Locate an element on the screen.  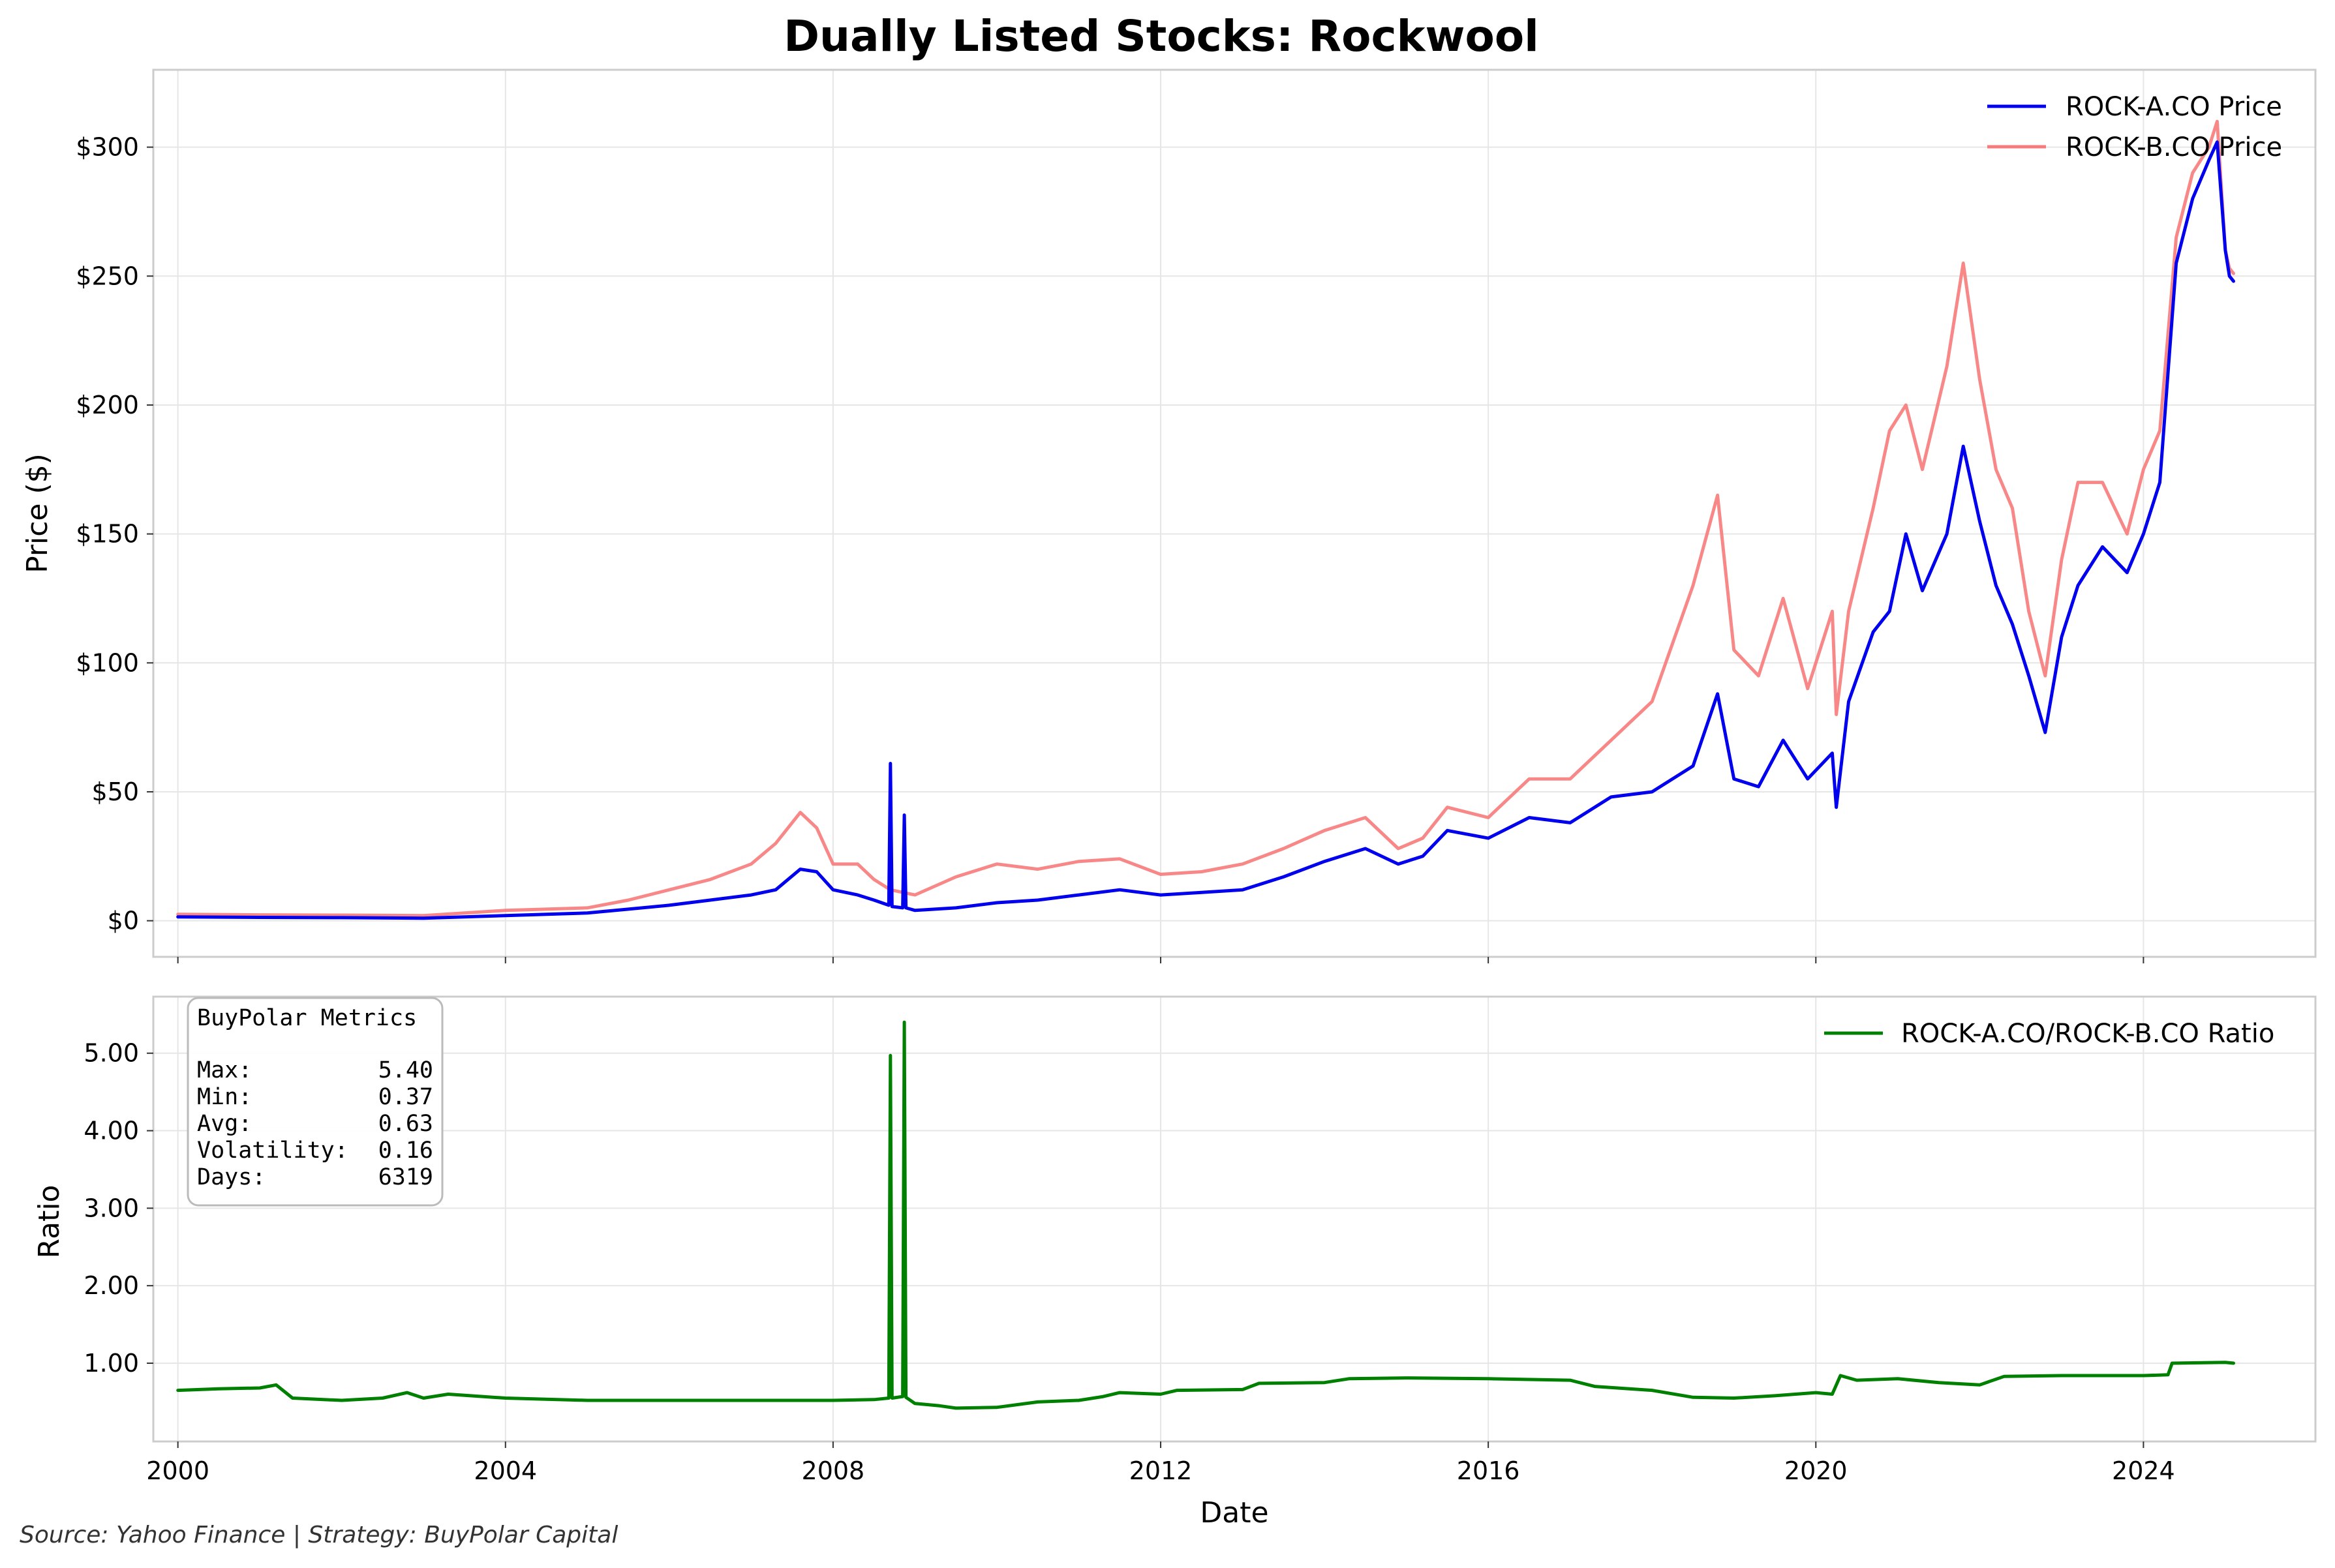
ratio-y-tick-label: 2.00 is located at coordinates (112, 1285).